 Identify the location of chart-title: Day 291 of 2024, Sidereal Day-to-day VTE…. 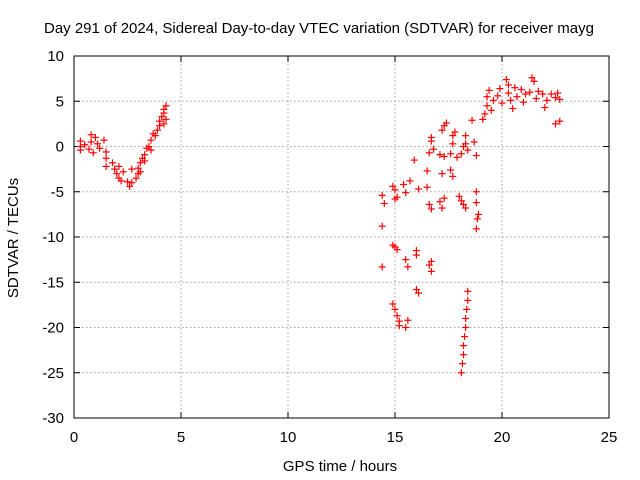
(319, 28).